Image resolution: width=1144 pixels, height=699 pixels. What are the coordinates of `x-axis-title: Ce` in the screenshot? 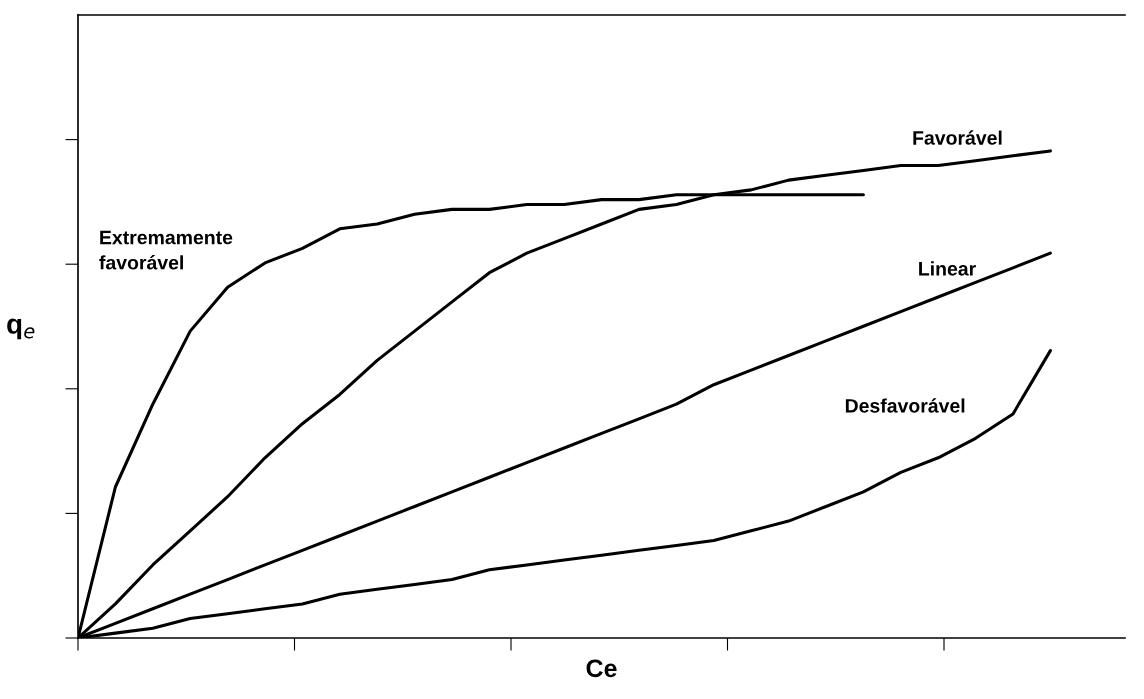 It's located at (601, 668).